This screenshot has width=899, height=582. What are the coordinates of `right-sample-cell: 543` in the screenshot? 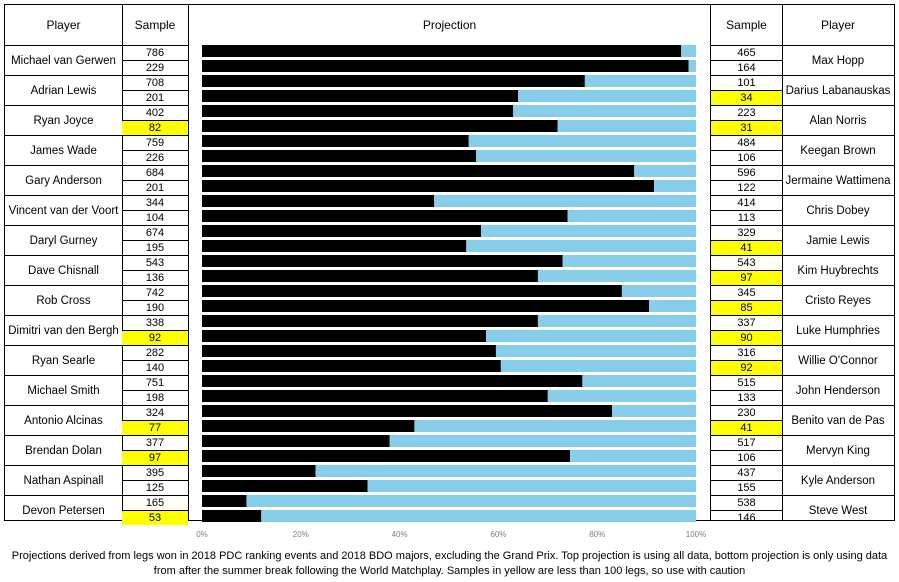 It's located at (746, 262).